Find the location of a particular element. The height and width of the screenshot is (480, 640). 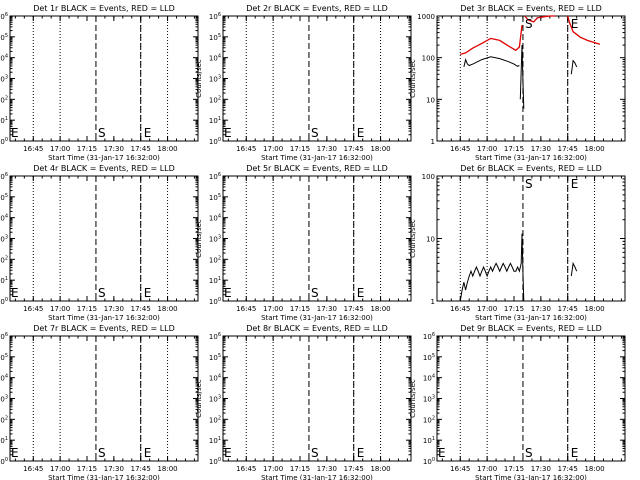

panel-title: Det 6r BLACK = Events, RED = LLD is located at coordinates (531, 168).